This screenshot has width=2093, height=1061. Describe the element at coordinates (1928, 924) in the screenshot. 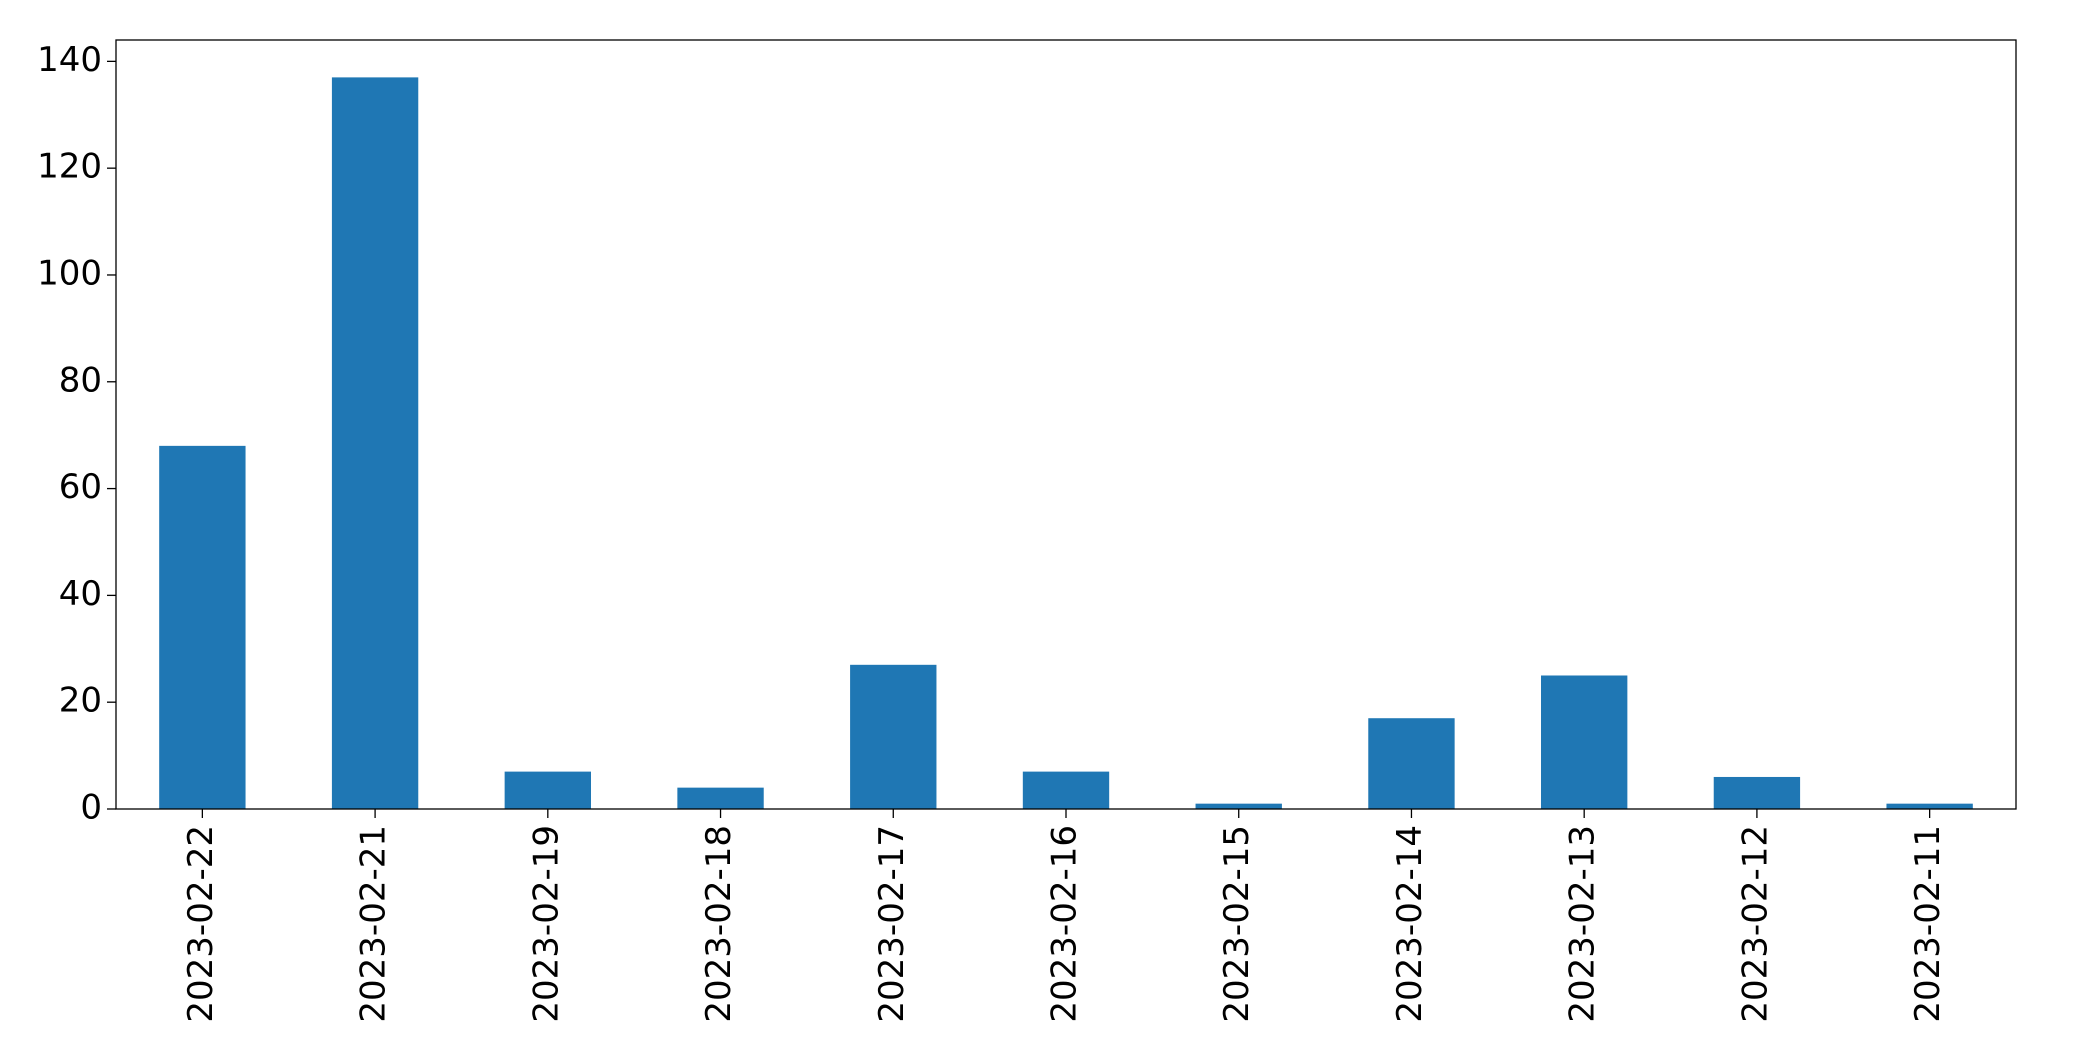

I see `x-tick-label: 2023-02-11` at that location.